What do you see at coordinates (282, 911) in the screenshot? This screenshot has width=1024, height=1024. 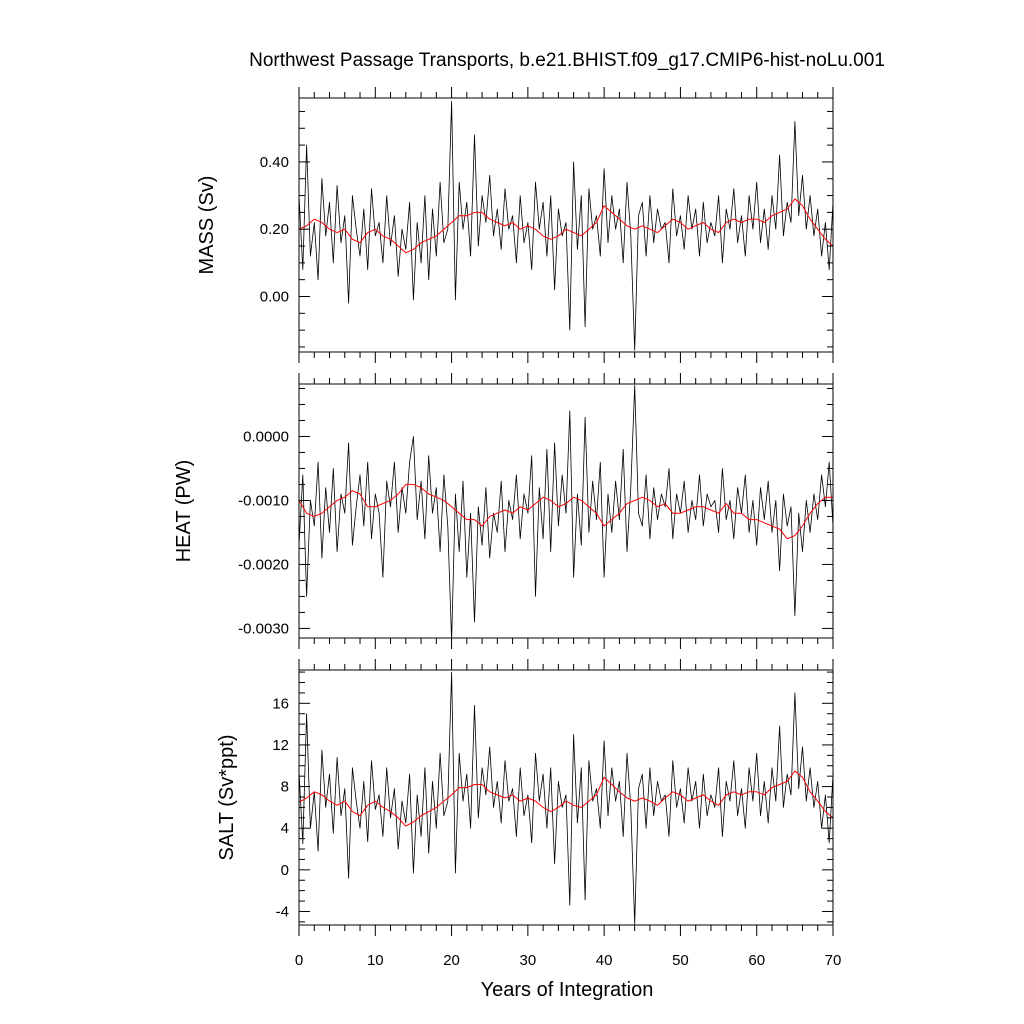 I see `y-tick-label: -4` at bounding box center [282, 911].